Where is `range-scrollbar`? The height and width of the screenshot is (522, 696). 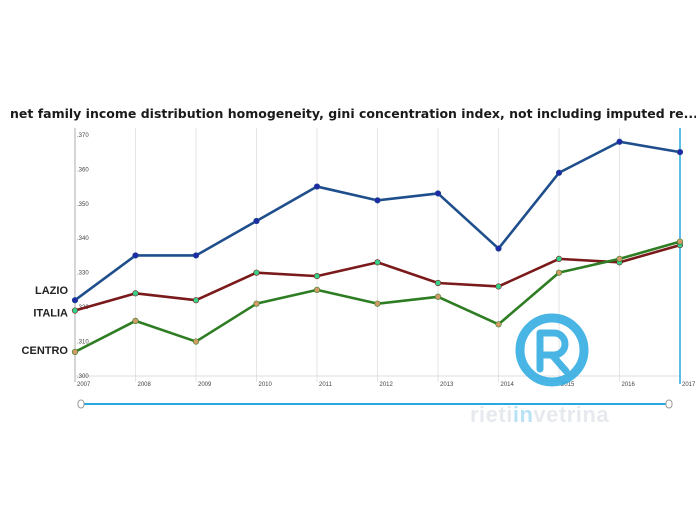 range-scrollbar is located at coordinates (375, 404).